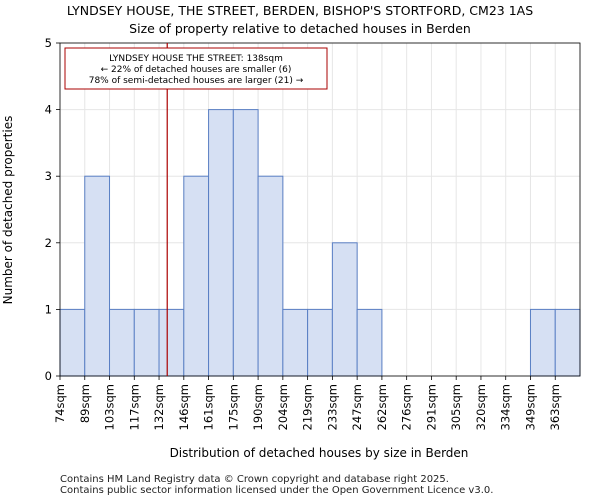 Image resolution: width=600 pixels, height=500 pixels. What do you see at coordinates (233, 407) in the screenshot?
I see `x-tick-label: 175sqm` at bounding box center [233, 407].